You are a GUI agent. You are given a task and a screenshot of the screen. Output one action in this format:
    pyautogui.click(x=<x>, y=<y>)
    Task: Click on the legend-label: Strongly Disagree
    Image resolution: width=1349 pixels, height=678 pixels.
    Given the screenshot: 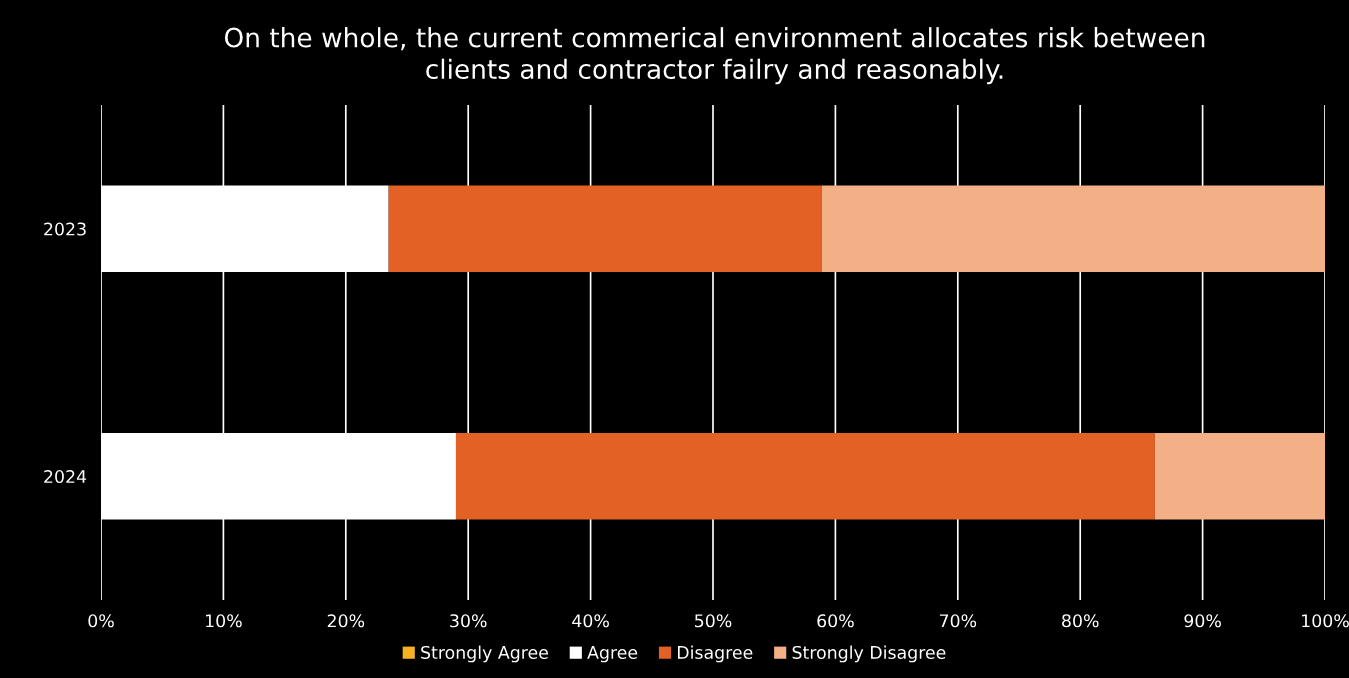 What is the action you would take?
    pyautogui.click(x=869, y=654)
    